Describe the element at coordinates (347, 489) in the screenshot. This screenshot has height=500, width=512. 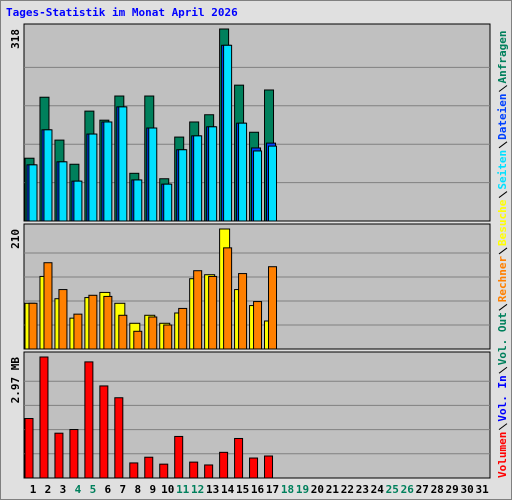
I see `x-tick-label: 22` at that location.